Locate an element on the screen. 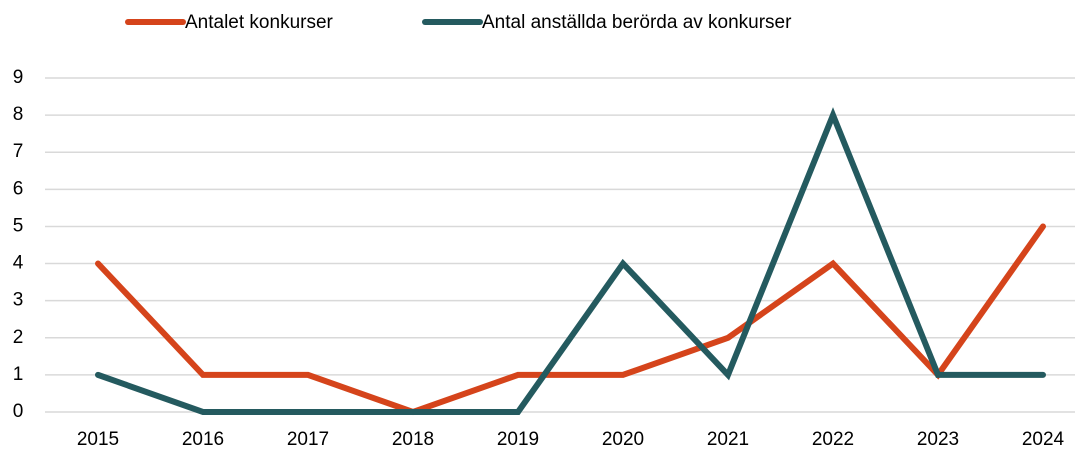  x-tick-label: 2024 is located at coordinates (1043, 439).